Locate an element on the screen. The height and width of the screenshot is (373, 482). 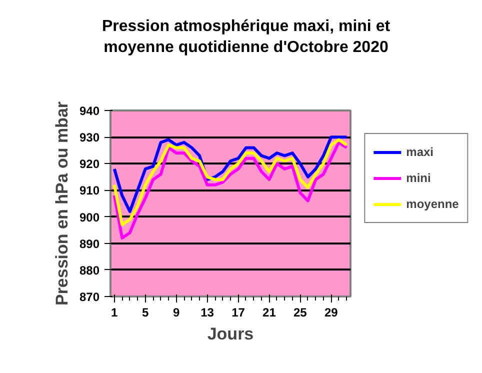
y-tick-label: 910 is located at coordinates (89, 191).